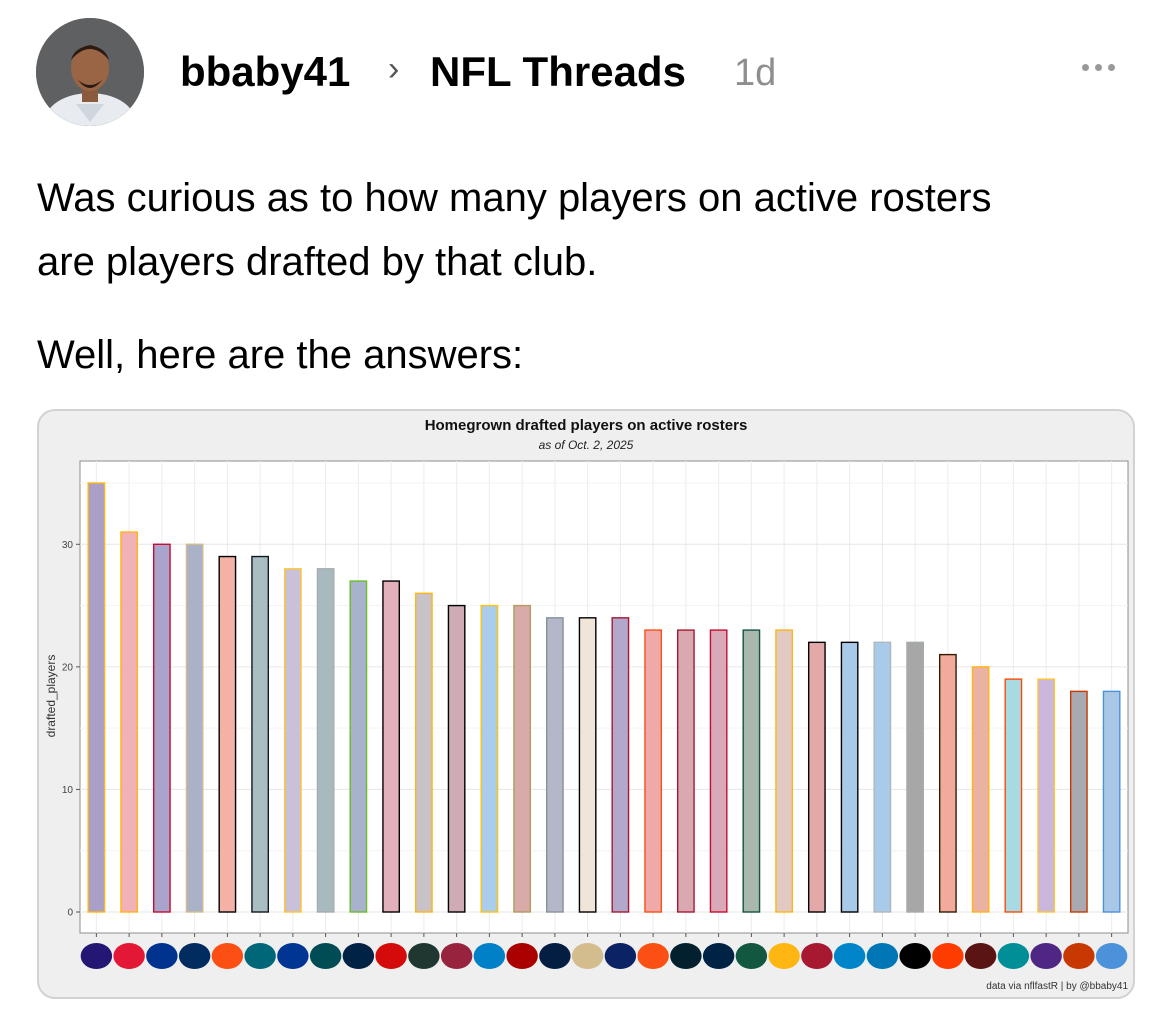 The image size is (1170, 1011). What do you see at coordinates (849, 956) in the screenshot?
I see `panthers-logo-icon` at bounding box center [849, 956].